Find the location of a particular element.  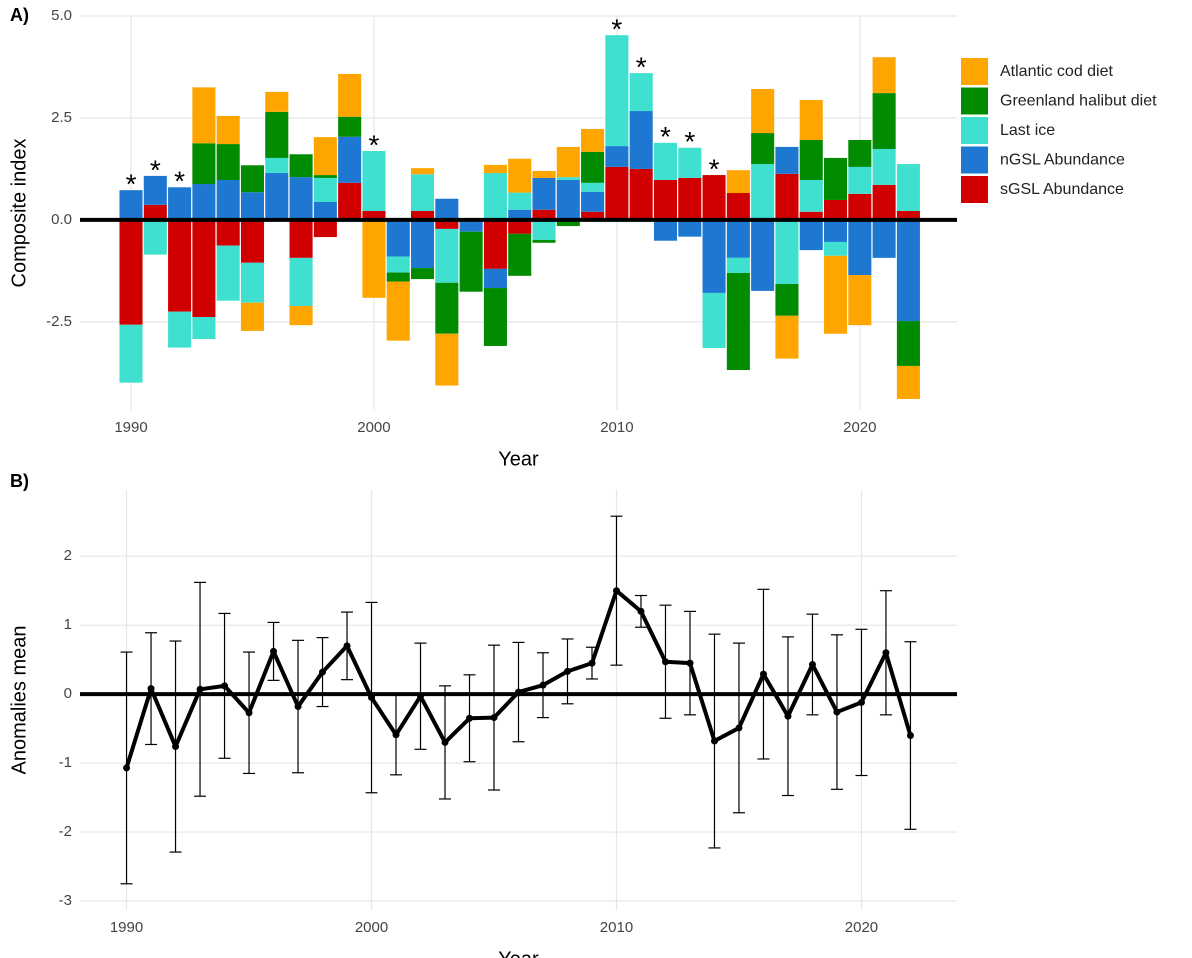

y-tick-label: 0.0 is located at coordinates (61, 219).